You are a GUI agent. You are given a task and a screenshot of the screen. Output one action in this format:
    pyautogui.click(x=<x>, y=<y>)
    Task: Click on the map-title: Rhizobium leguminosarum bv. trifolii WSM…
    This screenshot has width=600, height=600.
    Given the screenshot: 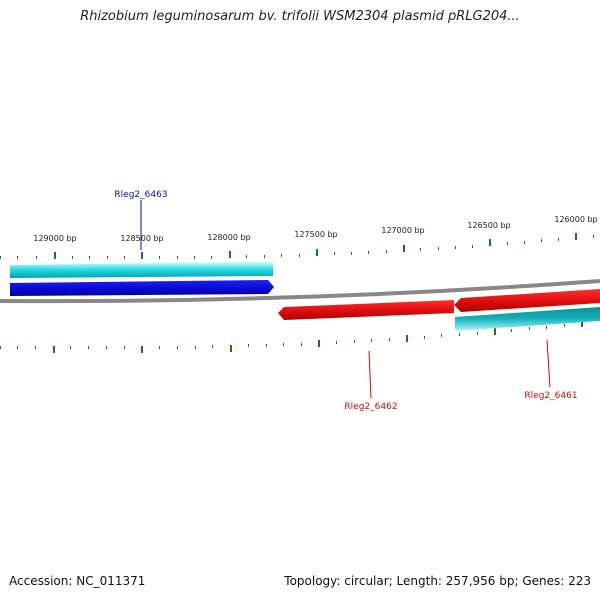 What is the action you would take?
    pyautogui.click(x=300, y=16)
    